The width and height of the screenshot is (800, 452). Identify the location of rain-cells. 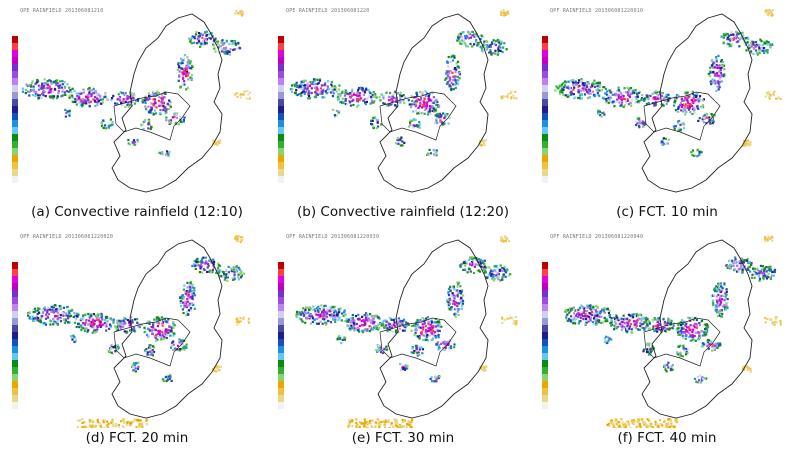
(136, 83).